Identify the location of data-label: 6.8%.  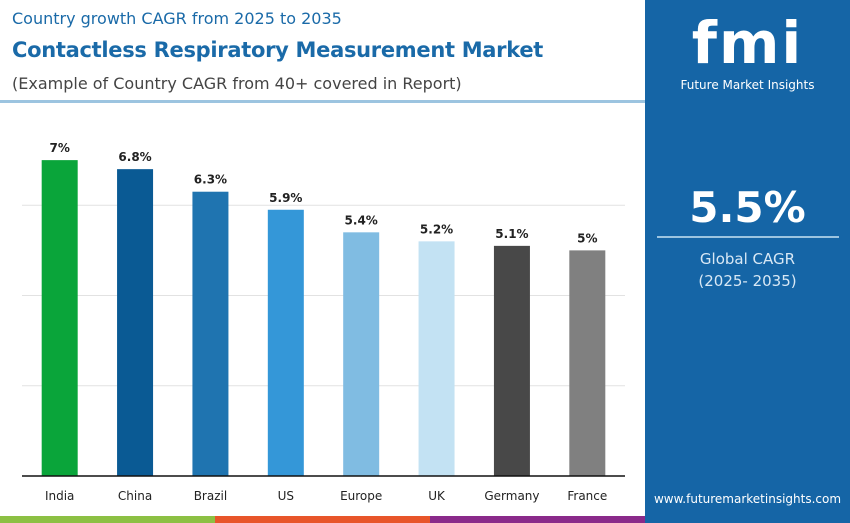
(134, 157).